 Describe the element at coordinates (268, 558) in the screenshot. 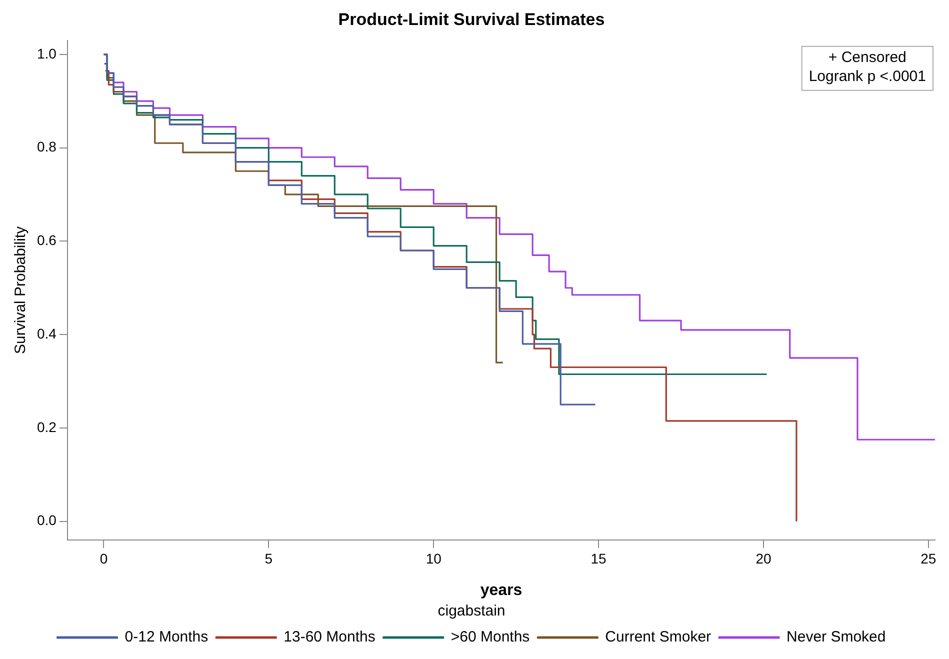

I see `x-tick-label: 5` at that location.